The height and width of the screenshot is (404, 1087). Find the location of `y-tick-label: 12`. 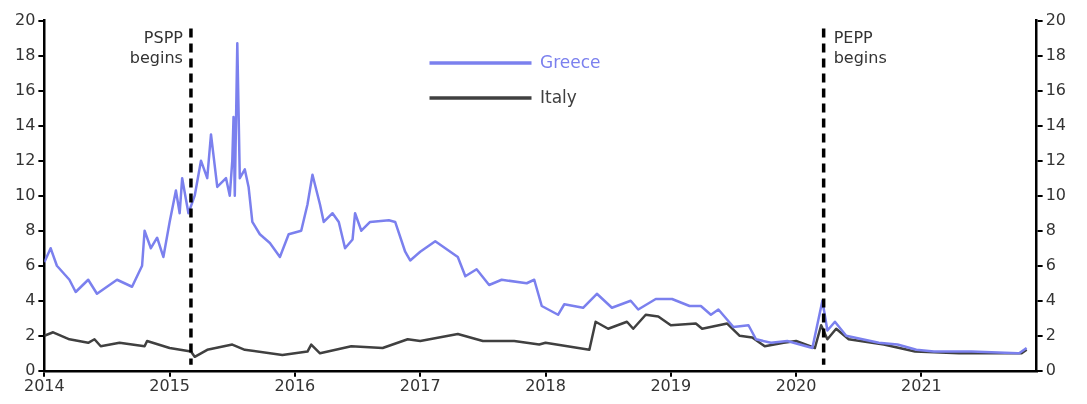

y-tick-label: 12 is located at coordinates (25, 159).